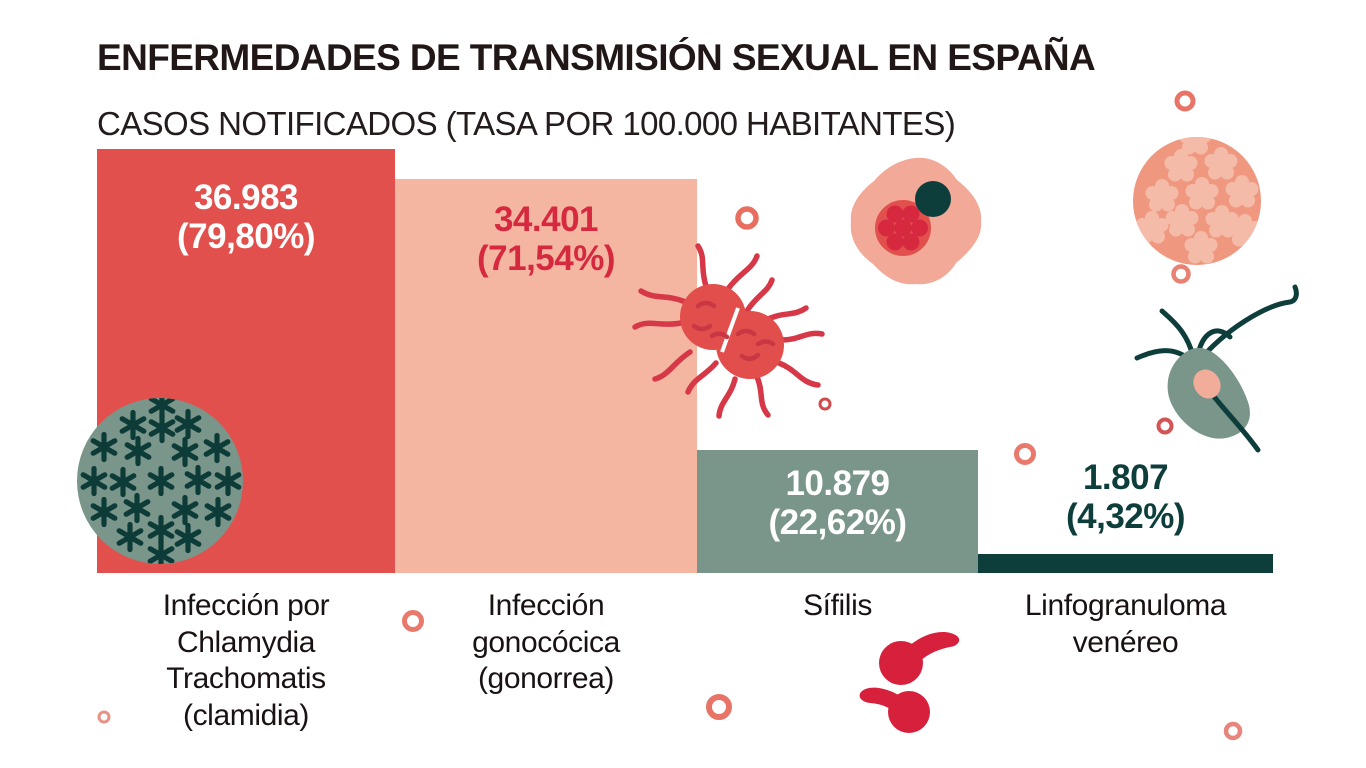  I want to click on category-line: venéreo, so click(1125, 642).